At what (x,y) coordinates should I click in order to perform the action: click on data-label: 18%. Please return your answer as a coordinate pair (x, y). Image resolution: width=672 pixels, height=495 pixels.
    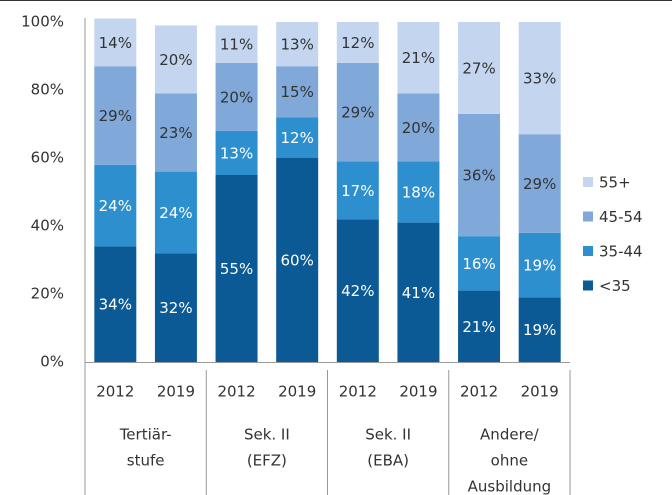
    Looking at the image, I should click on (418, 193).